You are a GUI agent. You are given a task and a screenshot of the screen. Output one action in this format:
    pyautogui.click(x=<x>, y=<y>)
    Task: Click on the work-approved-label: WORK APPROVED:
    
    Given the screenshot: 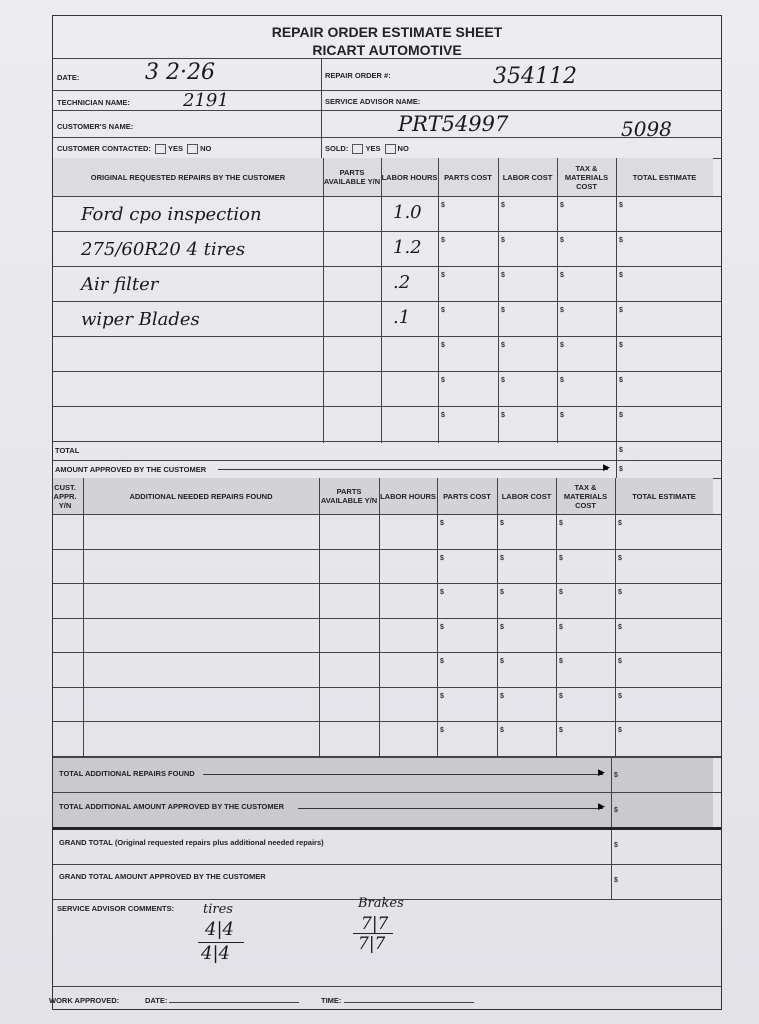 What is the action you would take?
    pyautogui.click(x=84, y=1000)
    